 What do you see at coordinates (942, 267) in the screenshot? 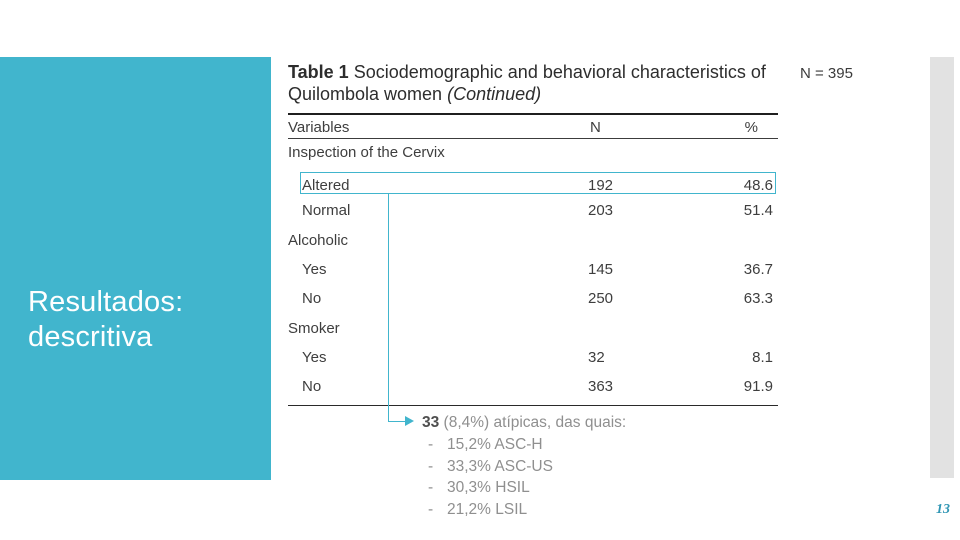
I see `right-edge-strip` at bounding box center [942, 267].